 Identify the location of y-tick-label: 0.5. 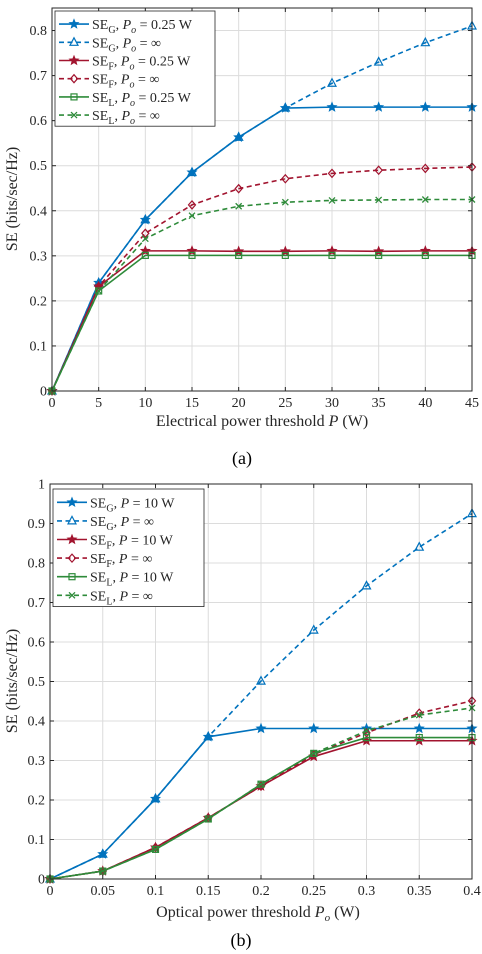
(39, 166).